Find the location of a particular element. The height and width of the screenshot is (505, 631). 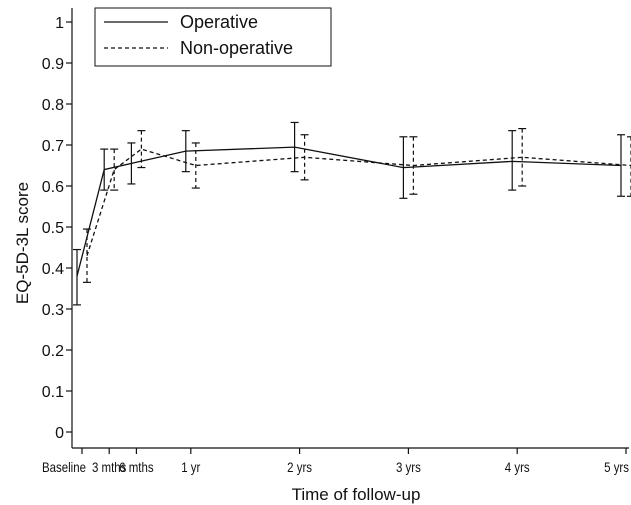

x-tick-label: 4 yrs is located at coordinates (517, 467).